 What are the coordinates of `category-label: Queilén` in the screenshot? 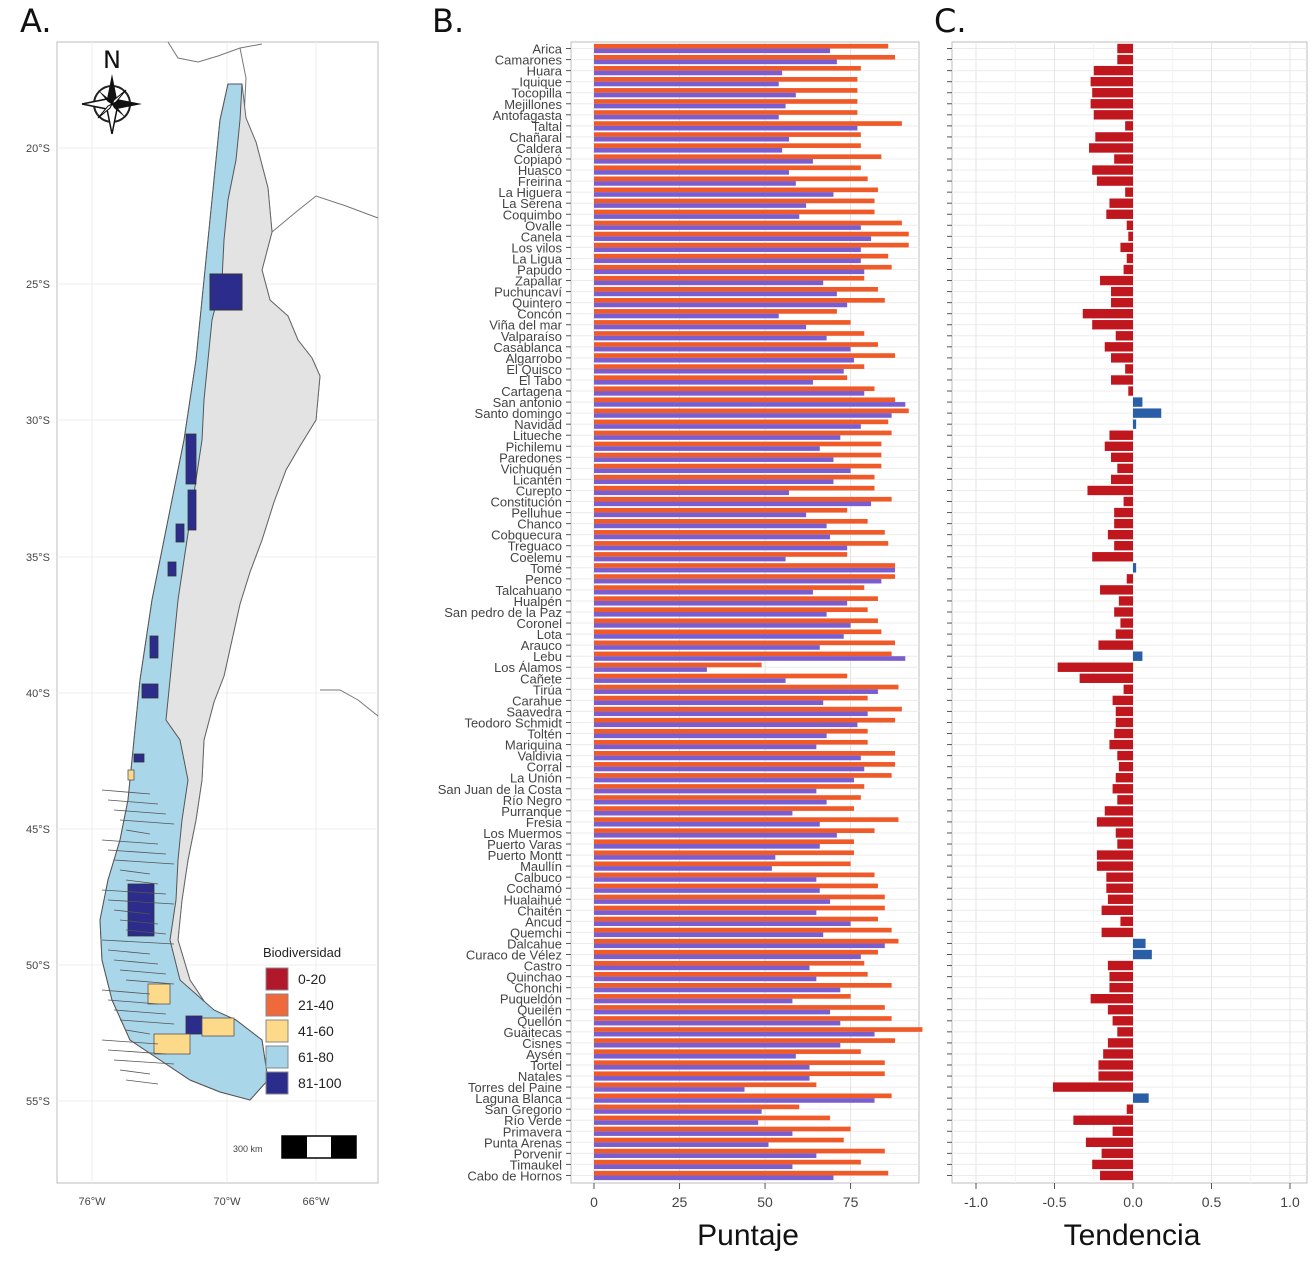 It's located at (539, 1010).